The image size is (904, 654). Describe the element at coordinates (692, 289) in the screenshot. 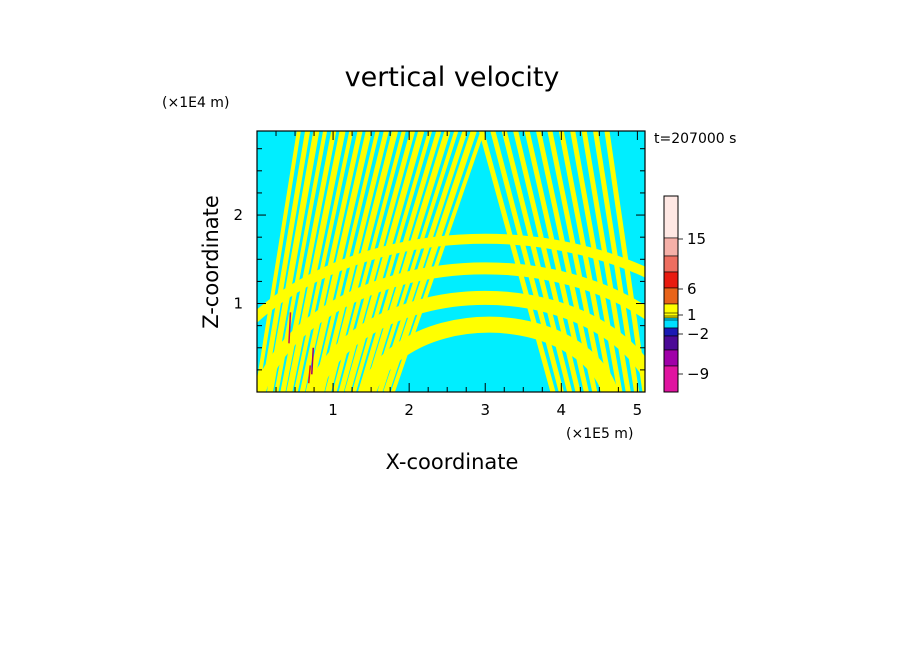

I see `colorbar-label: 6` at that location.